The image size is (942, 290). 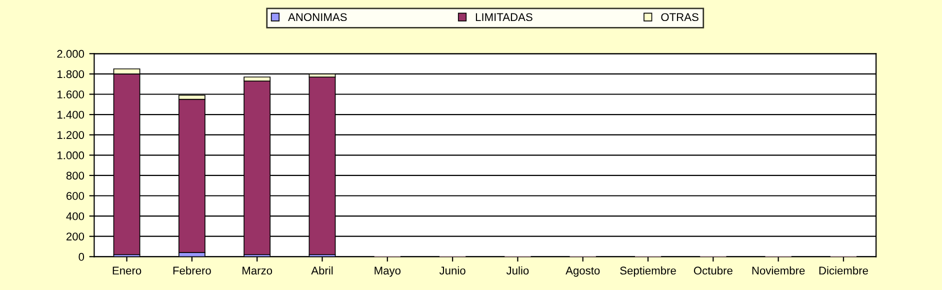 I want to click on x-tick-label: Octubre, so click(x=713, y=270).